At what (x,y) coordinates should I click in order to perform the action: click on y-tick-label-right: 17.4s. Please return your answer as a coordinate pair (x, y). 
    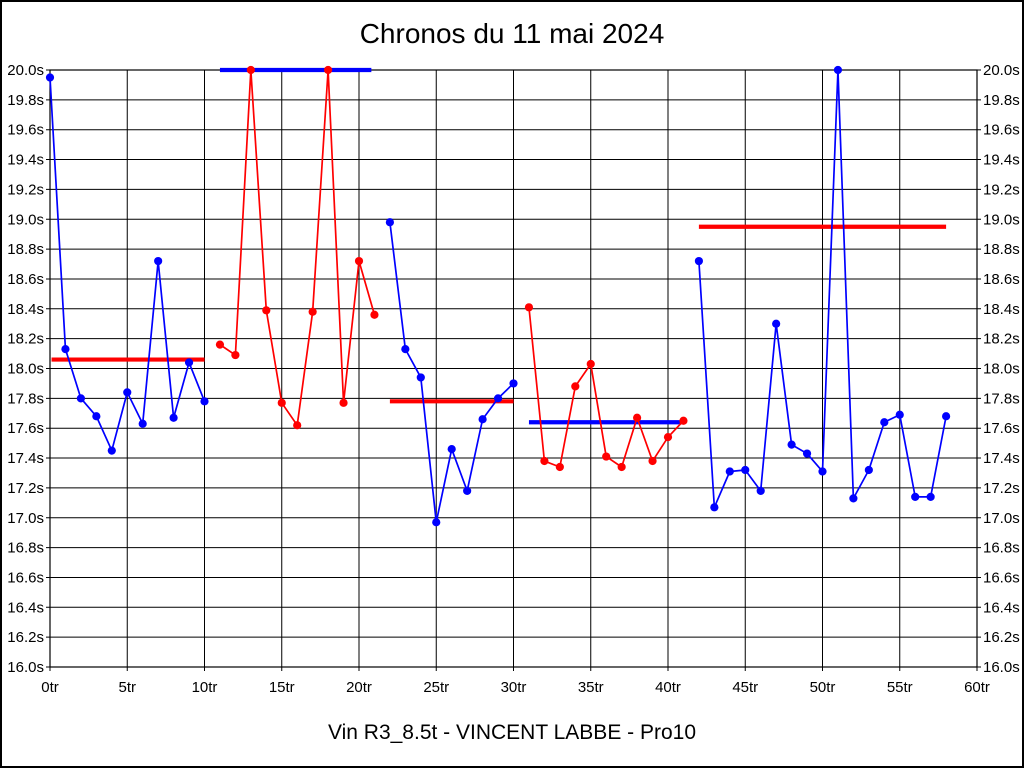
    Looking at the image, I should click on (1001, 458).